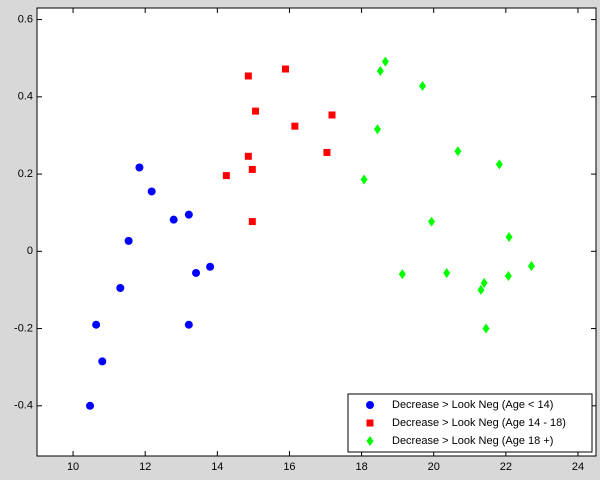 This screenshot has width=600, height=480. What do you see at coordinates (145, 467) in the screenshot?
I see `x-tick-label: 12` at bounding box center [145, 467].